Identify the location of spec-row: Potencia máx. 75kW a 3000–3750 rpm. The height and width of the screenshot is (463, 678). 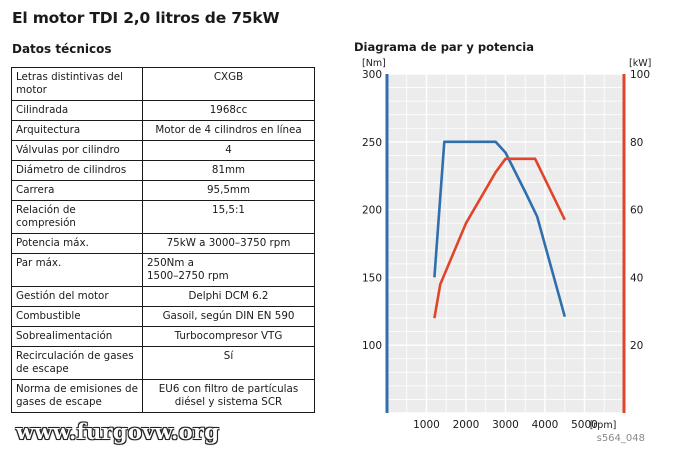
(163, 243).